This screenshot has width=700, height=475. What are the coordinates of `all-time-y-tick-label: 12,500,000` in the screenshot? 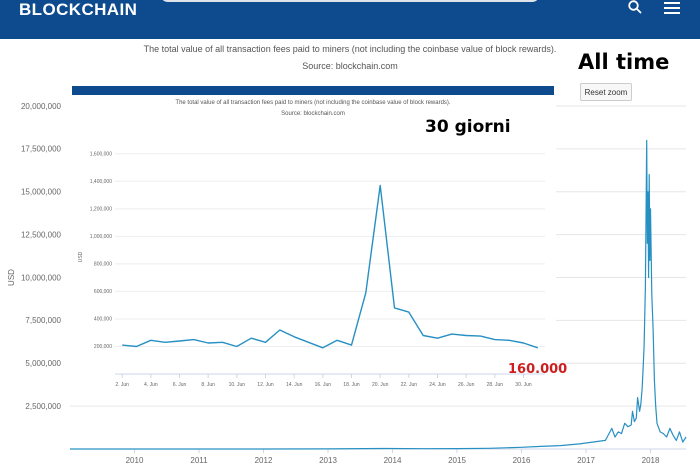 It's located at (41, 234).